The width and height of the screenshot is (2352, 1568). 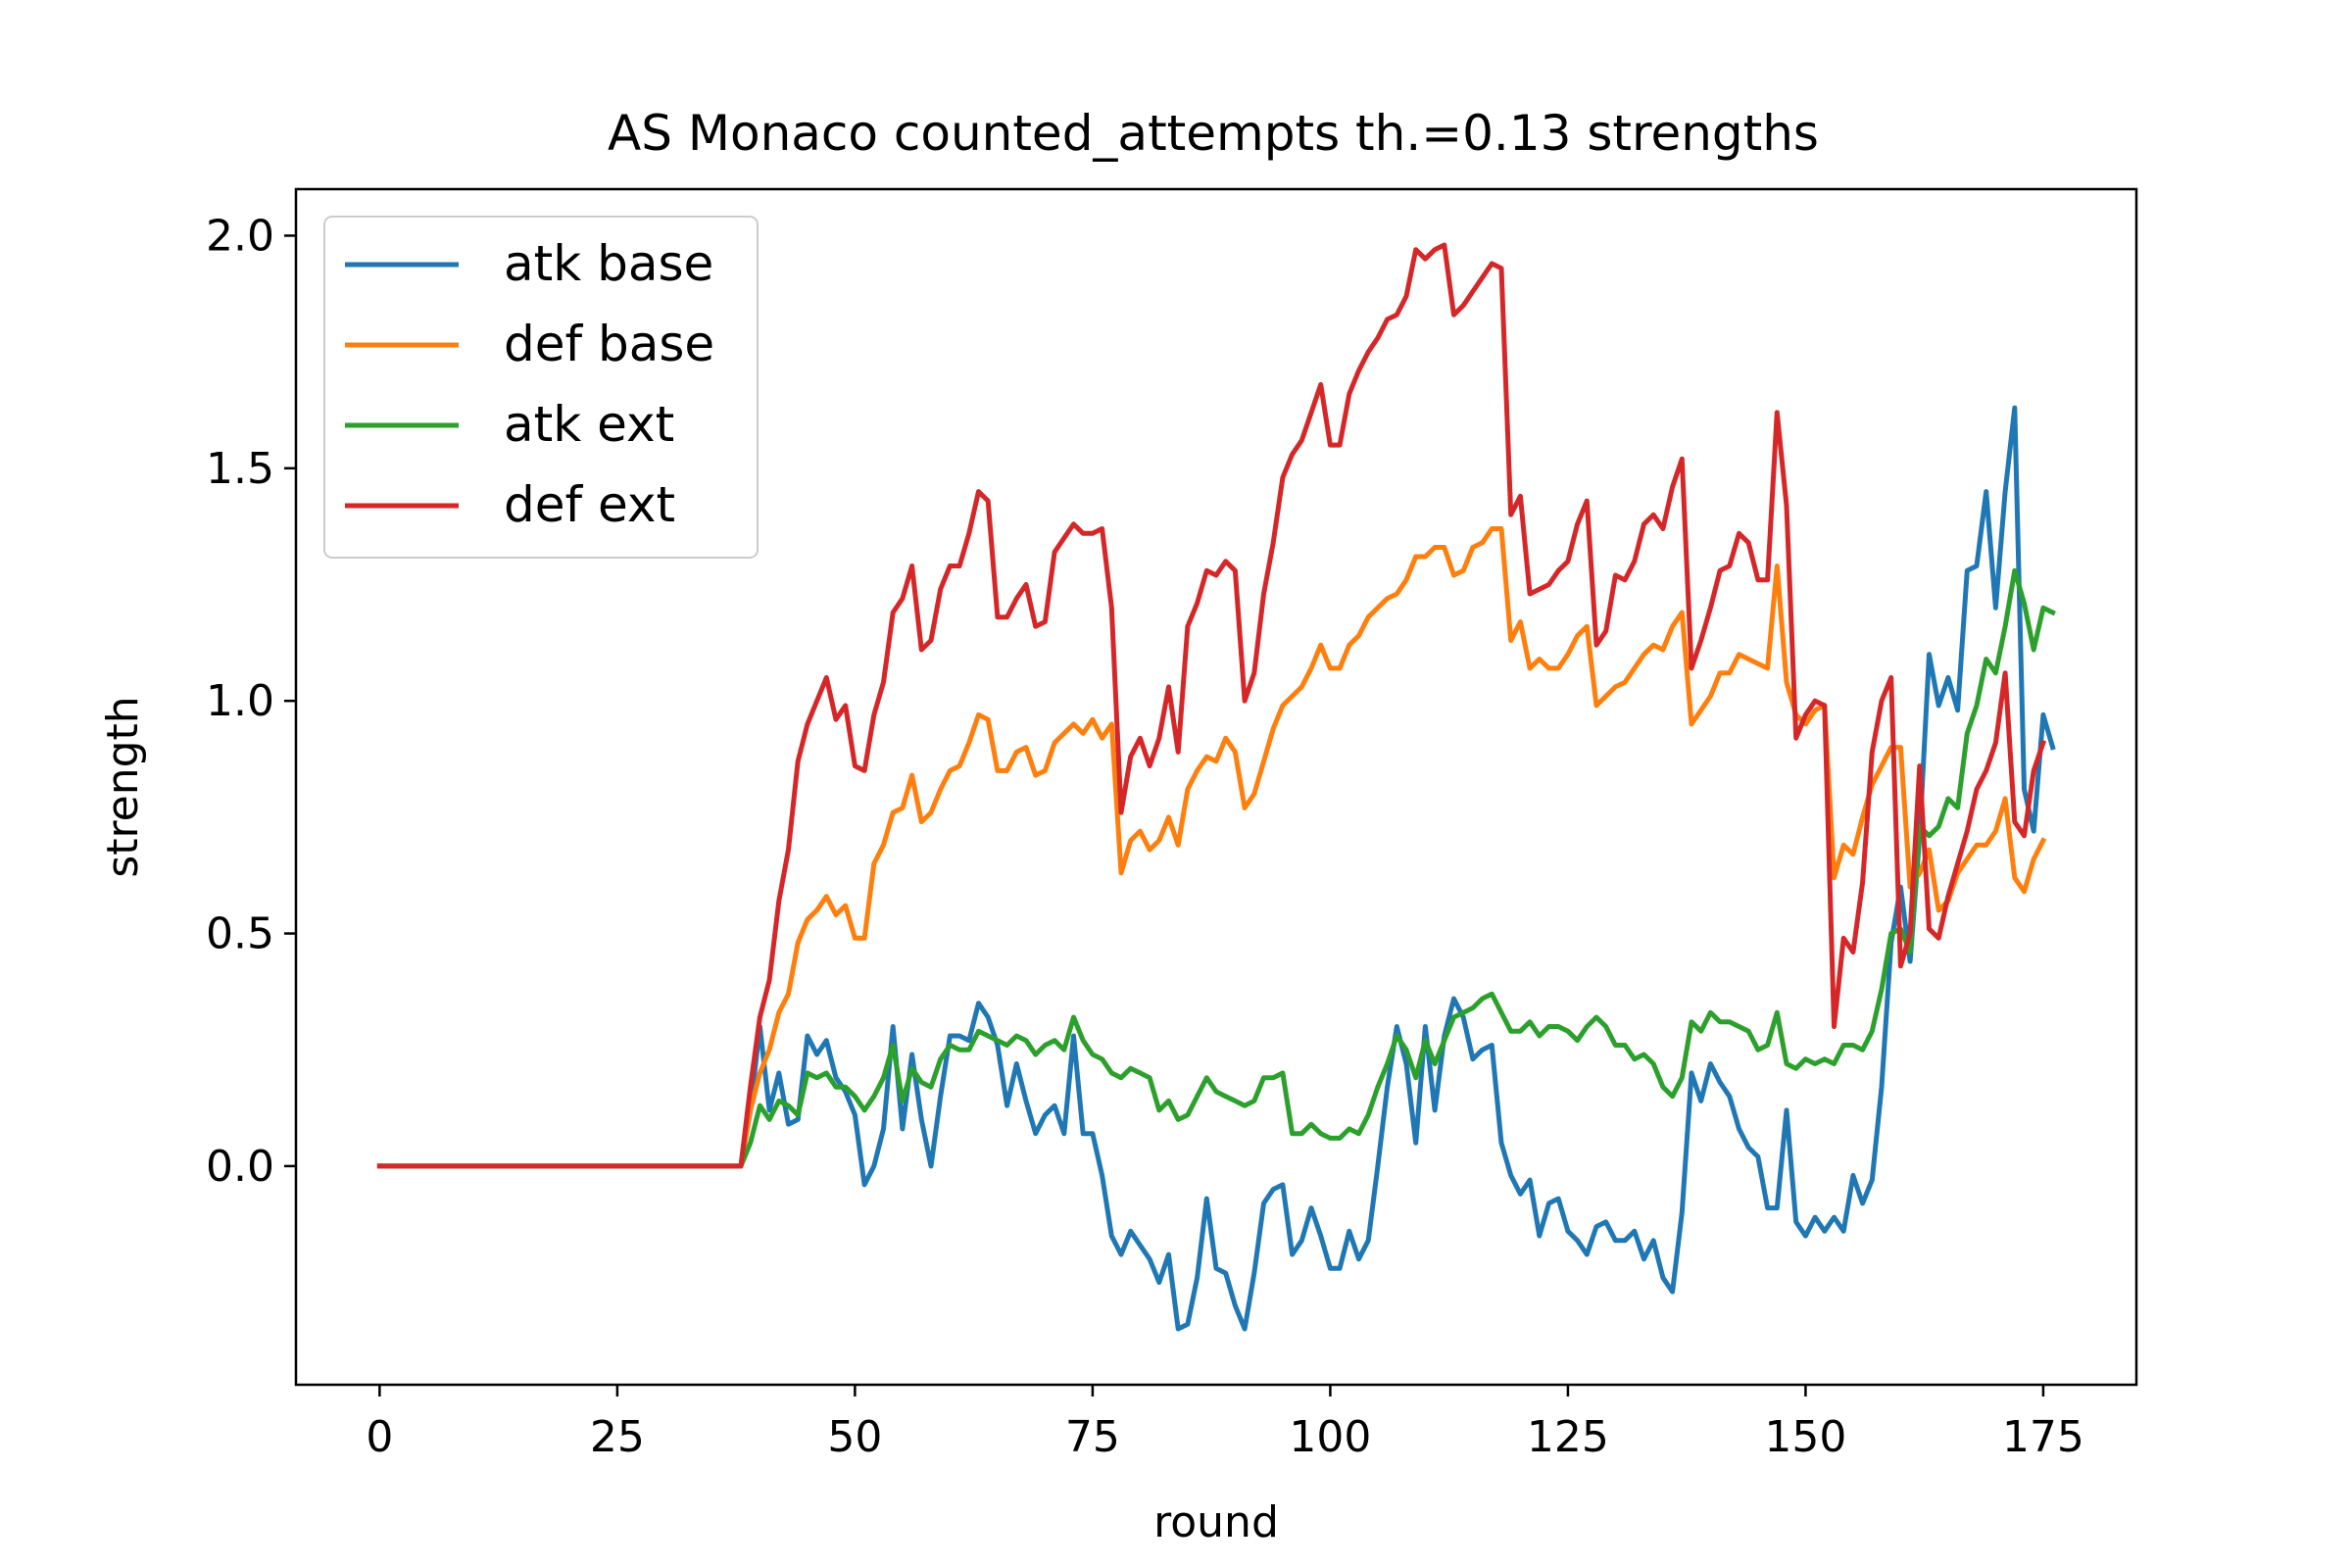 I want to click on x-tick-label: 125, so click(x=1568, y=1437).